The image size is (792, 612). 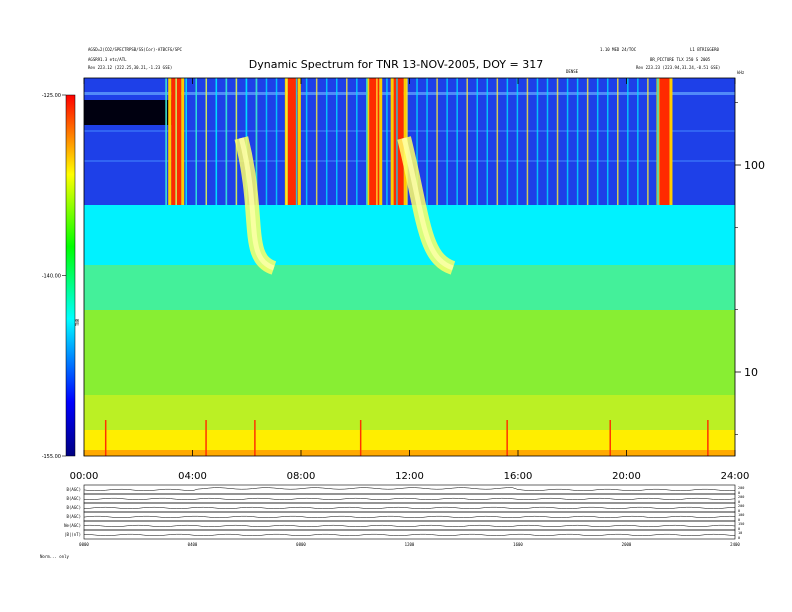 I want to click on panel-label: Ne(AGC), so click(x=72, y=525).